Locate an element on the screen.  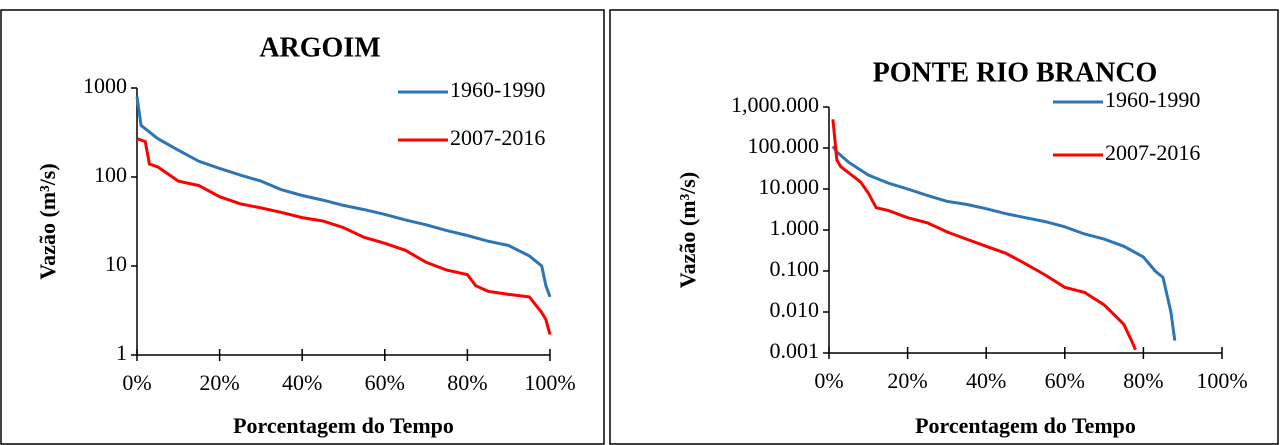
y-tick-label: 100 is located at coordinates (110, 174).